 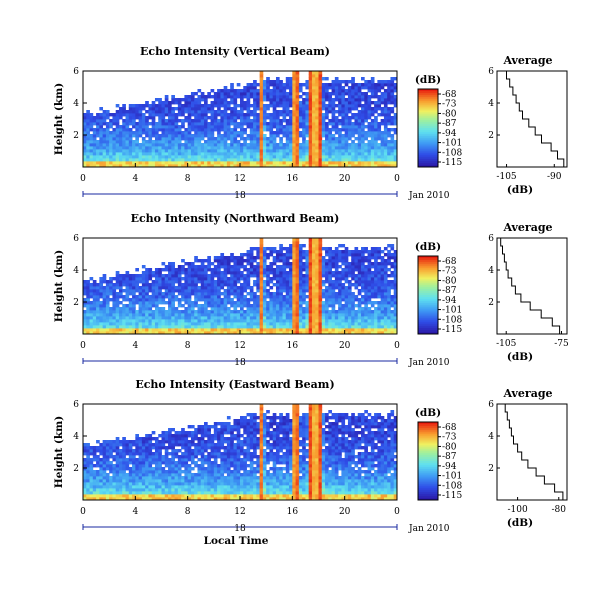 What do you see at coordinates (452, 311) in the screenshot?
I see `colorbar-tick-label: -101` at bounding box center [452, 311].